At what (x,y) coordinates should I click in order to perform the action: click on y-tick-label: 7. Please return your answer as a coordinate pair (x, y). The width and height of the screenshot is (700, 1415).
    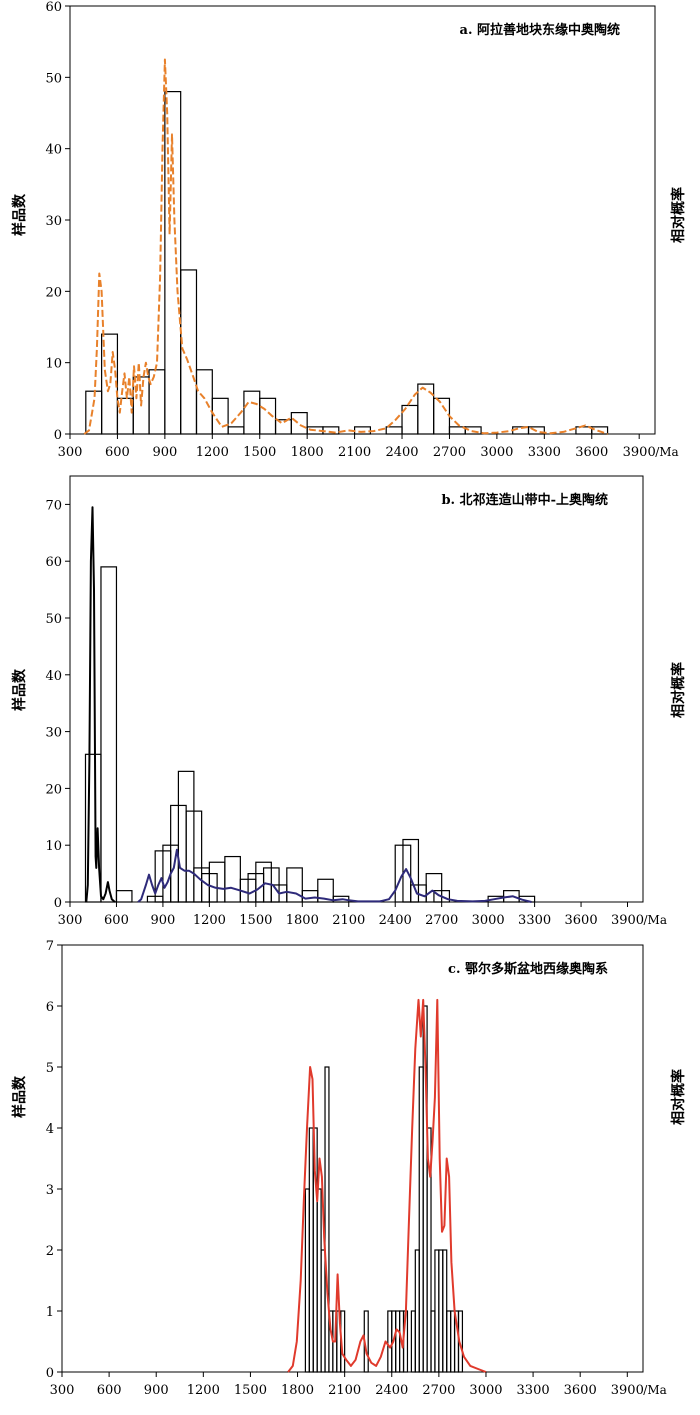
    Looking at the image, I should click on (50, 946).